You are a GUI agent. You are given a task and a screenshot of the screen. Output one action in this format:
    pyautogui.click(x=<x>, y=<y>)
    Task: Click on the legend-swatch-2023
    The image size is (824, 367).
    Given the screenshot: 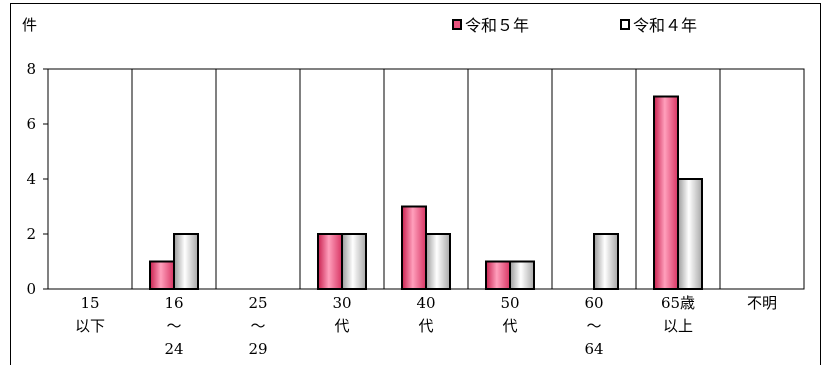 What is the action you would take?
    pyautogui.click(x=457, y=24)
    